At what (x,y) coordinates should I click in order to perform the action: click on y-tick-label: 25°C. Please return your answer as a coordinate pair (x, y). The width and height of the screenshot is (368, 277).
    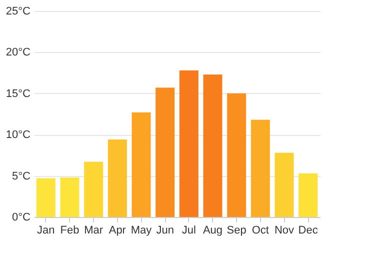
    Looking at the image, I should click on (18, 12).